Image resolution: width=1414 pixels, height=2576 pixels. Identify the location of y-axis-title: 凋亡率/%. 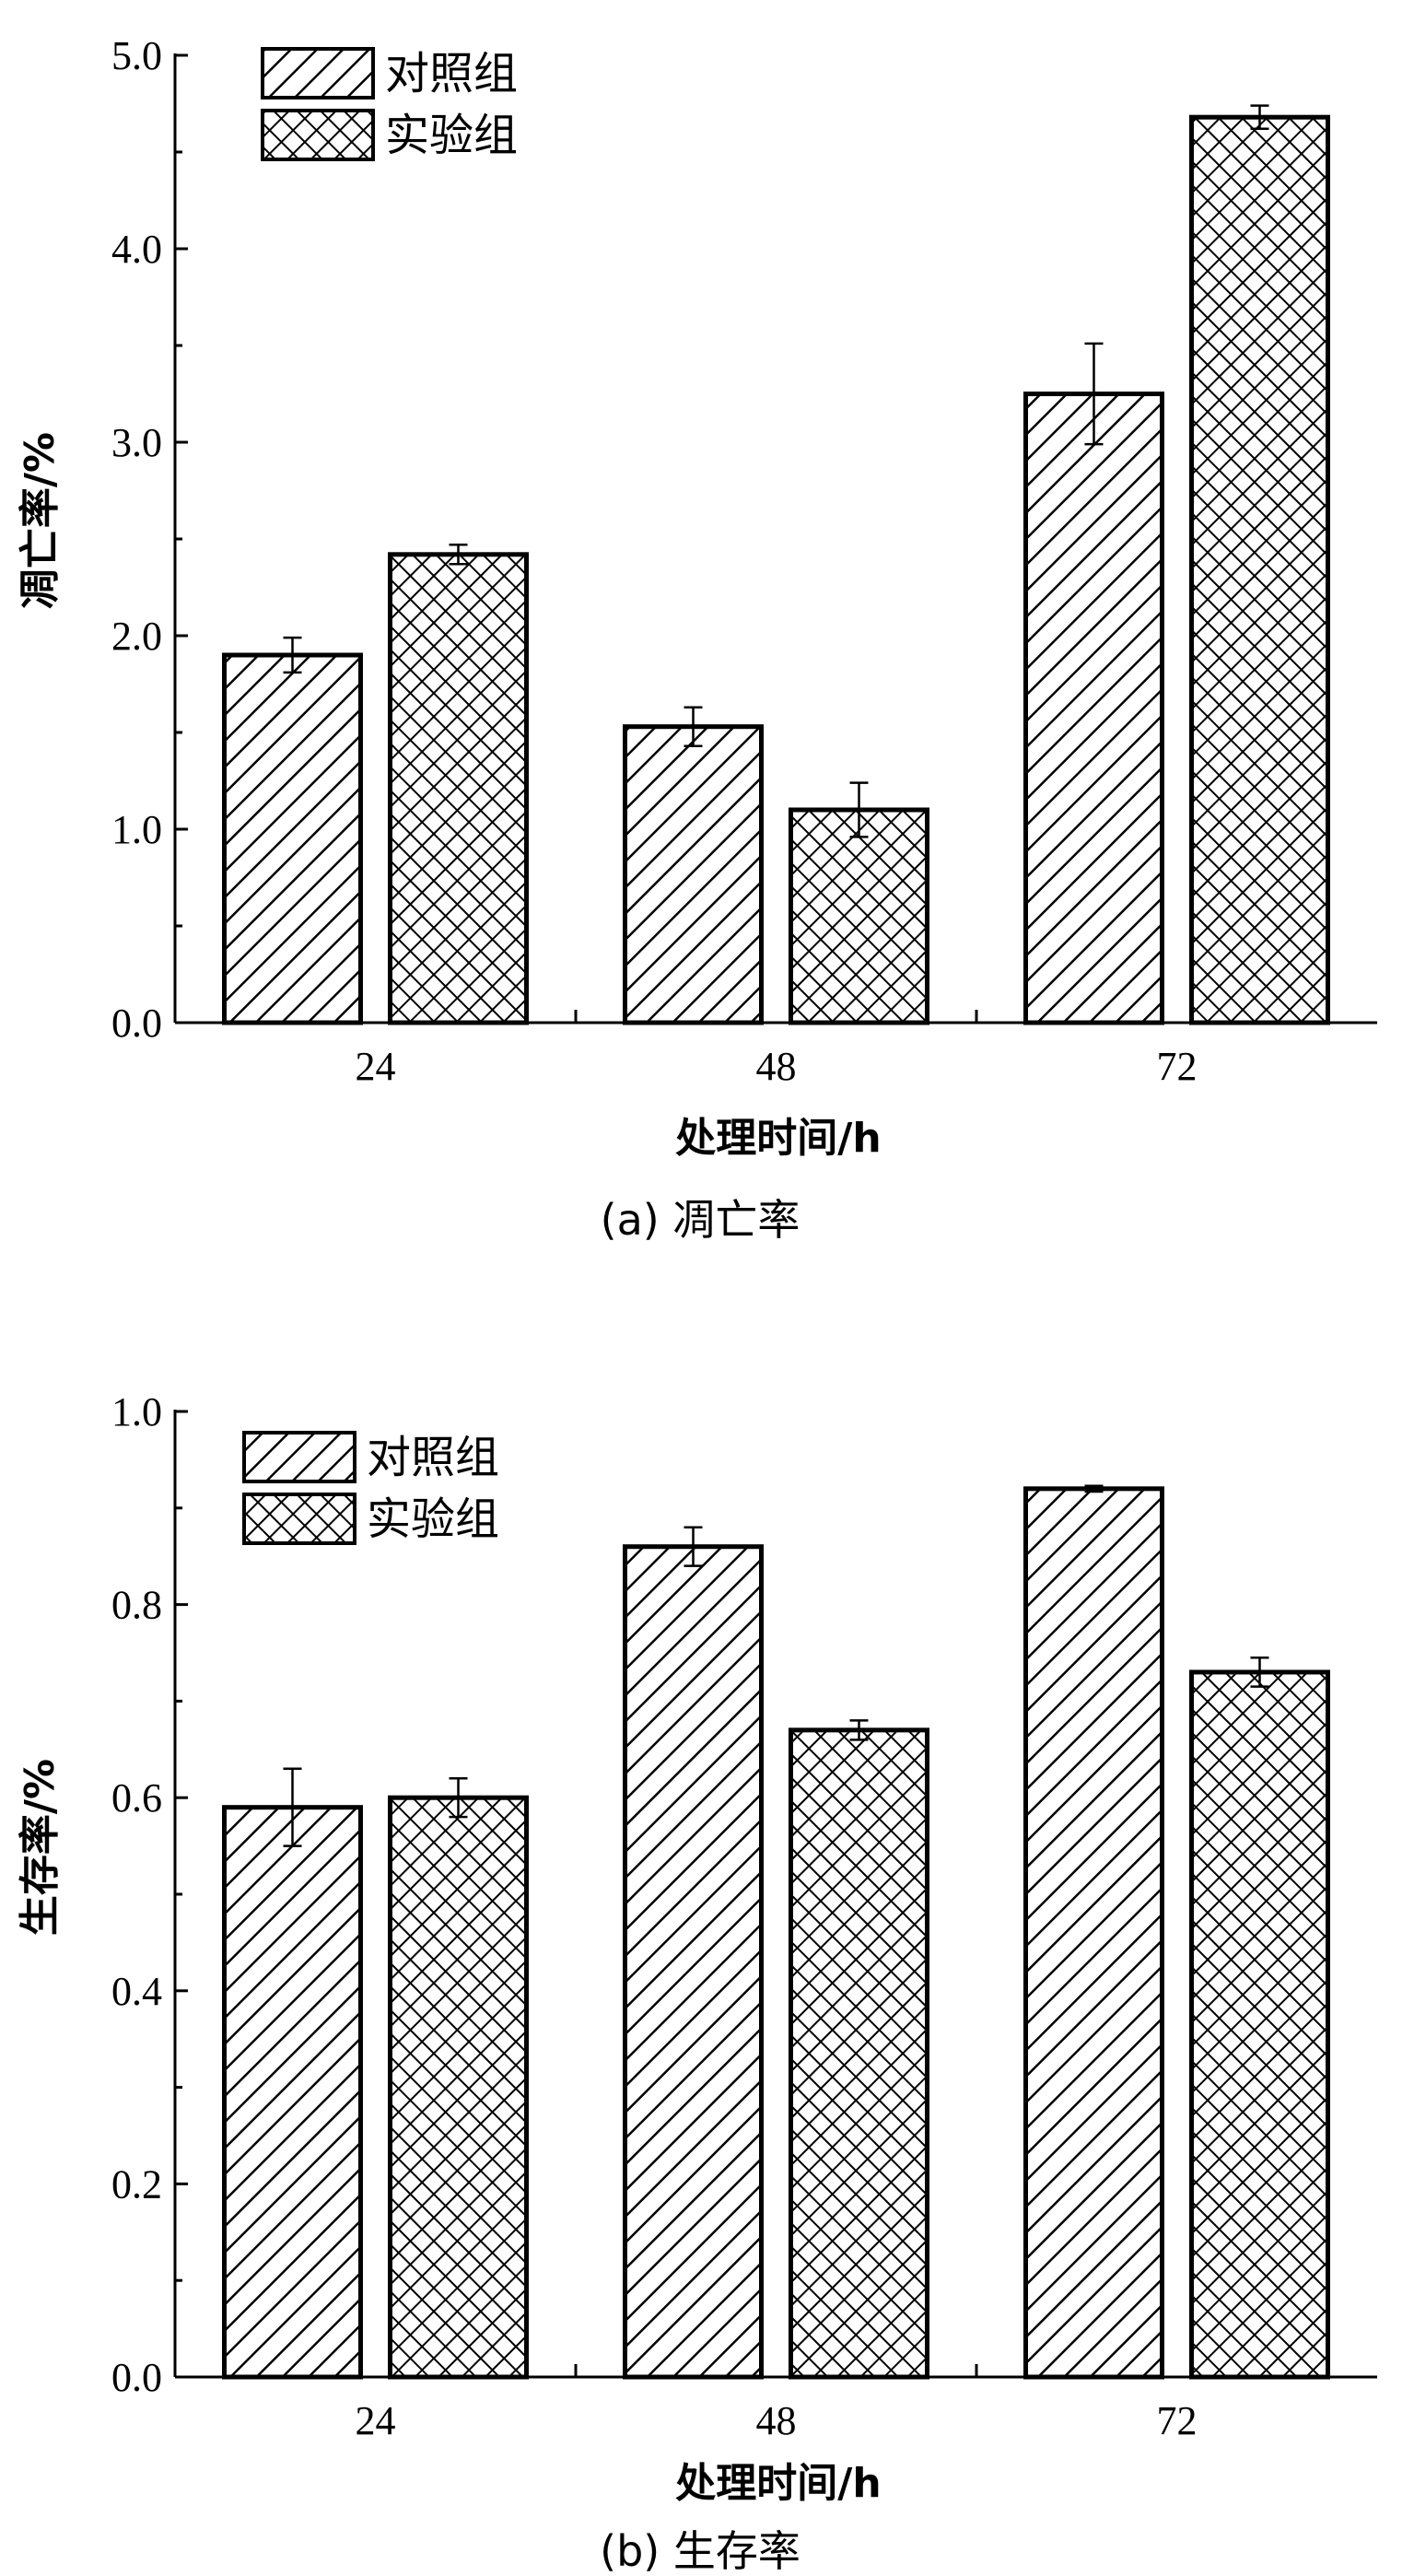
(40, 520).